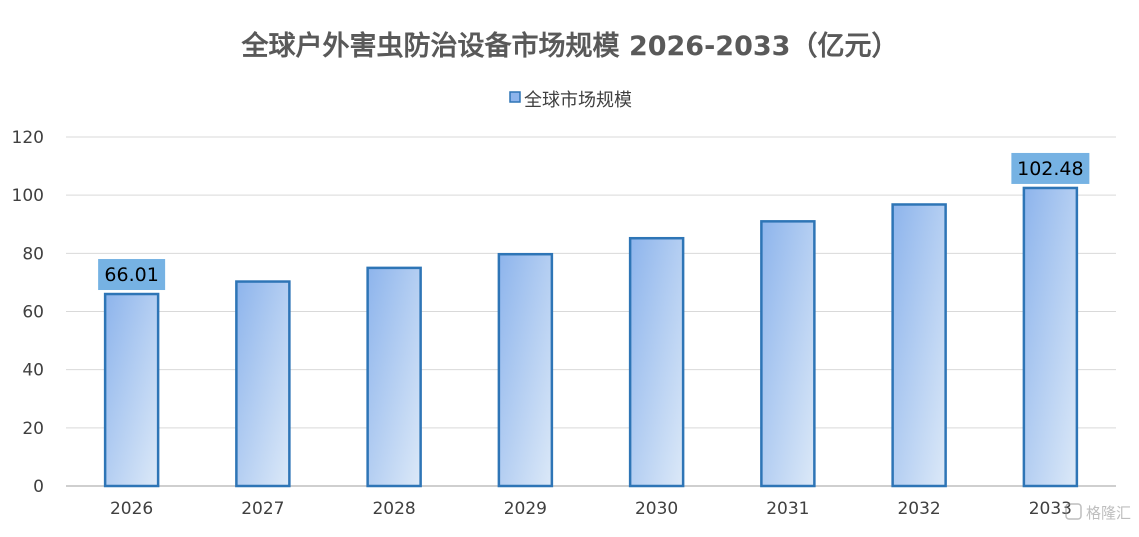  Describe the element at coordinates (38, 487) in the screenshot. I see `y-tick-label: 0` at that location.